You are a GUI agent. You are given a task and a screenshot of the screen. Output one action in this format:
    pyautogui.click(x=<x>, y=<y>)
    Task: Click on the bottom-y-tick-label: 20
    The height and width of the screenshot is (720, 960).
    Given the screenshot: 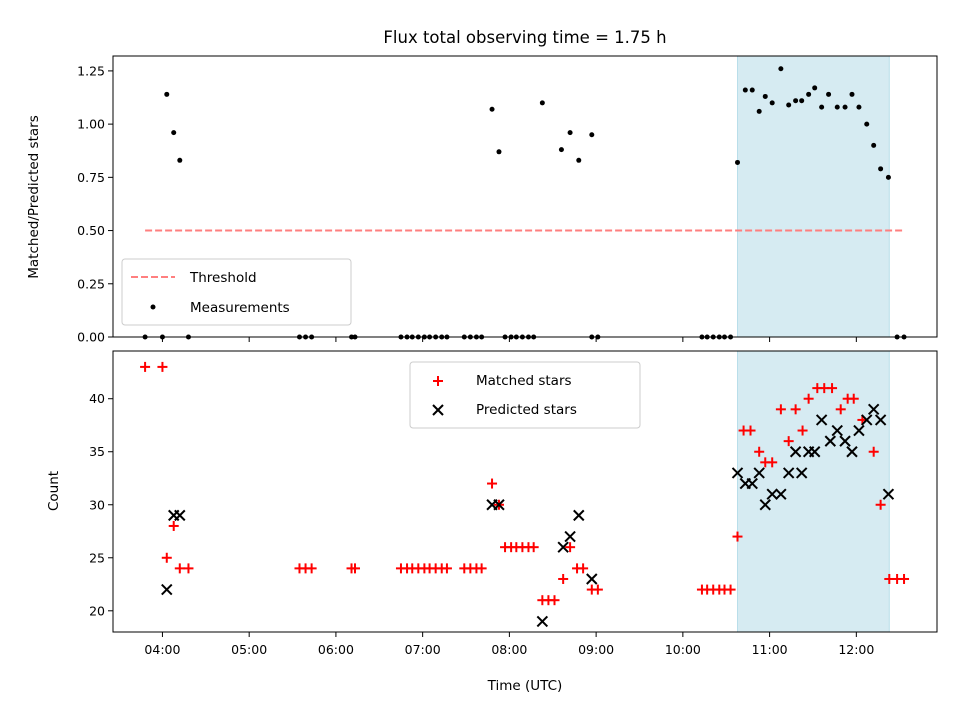 What is the action you would take?
    pyautogui.click(x=97, y=610)
    